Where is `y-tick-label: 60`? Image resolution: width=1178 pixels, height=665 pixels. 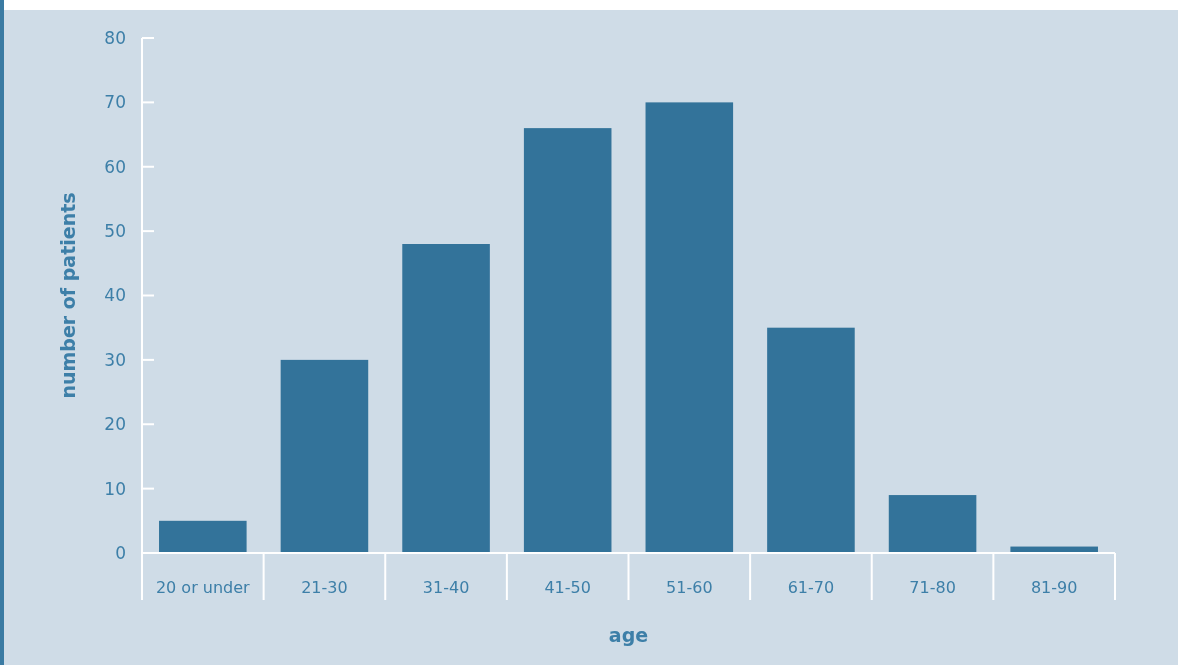
y-tick-label: 60 is located at coordinates (115, 166).